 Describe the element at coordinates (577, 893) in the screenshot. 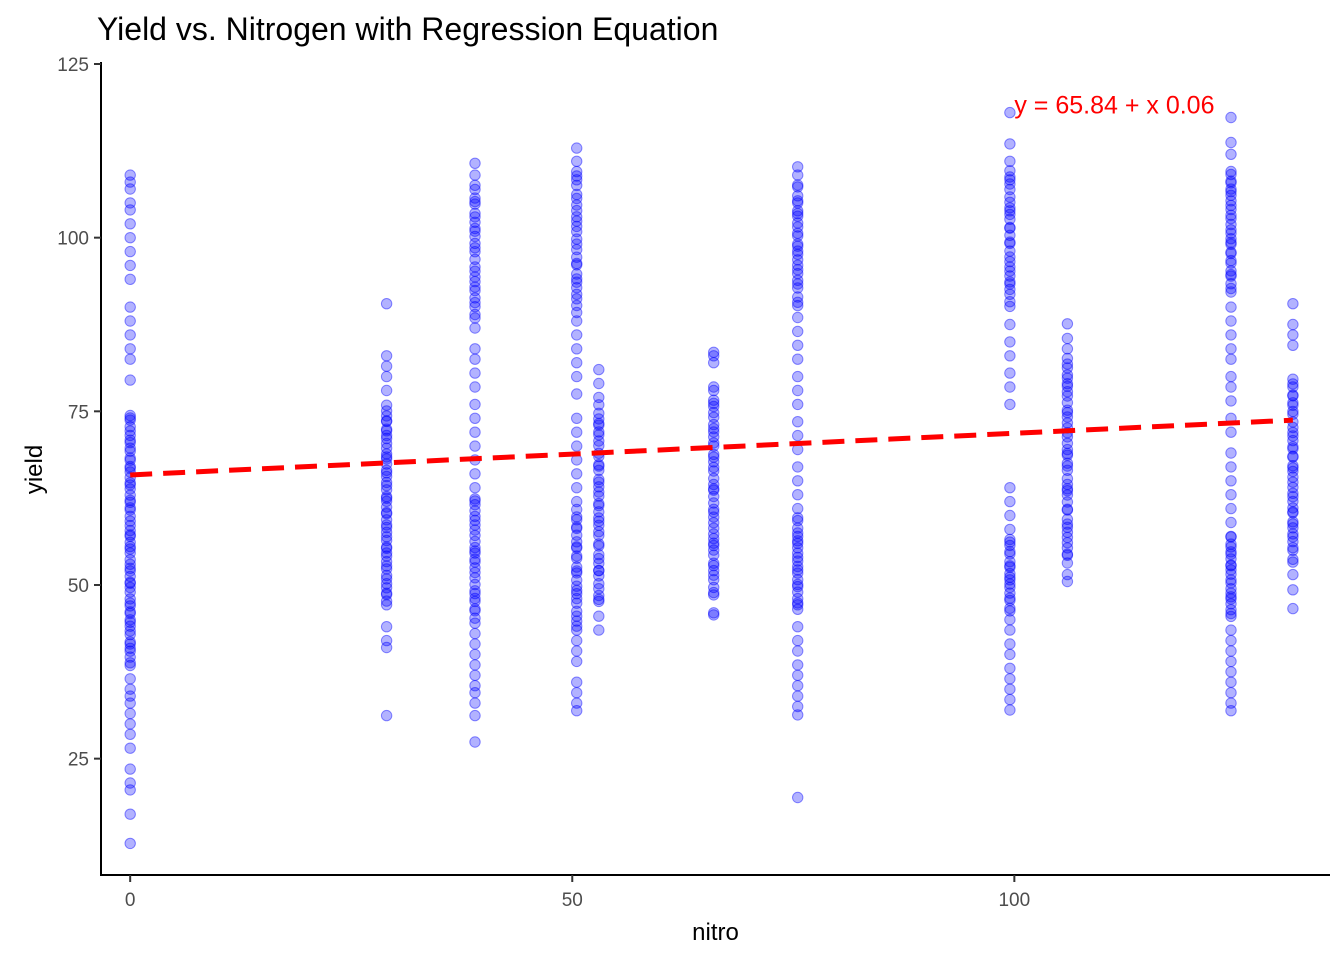

I see `x-axis-ticks: 0 50 100` at that location.